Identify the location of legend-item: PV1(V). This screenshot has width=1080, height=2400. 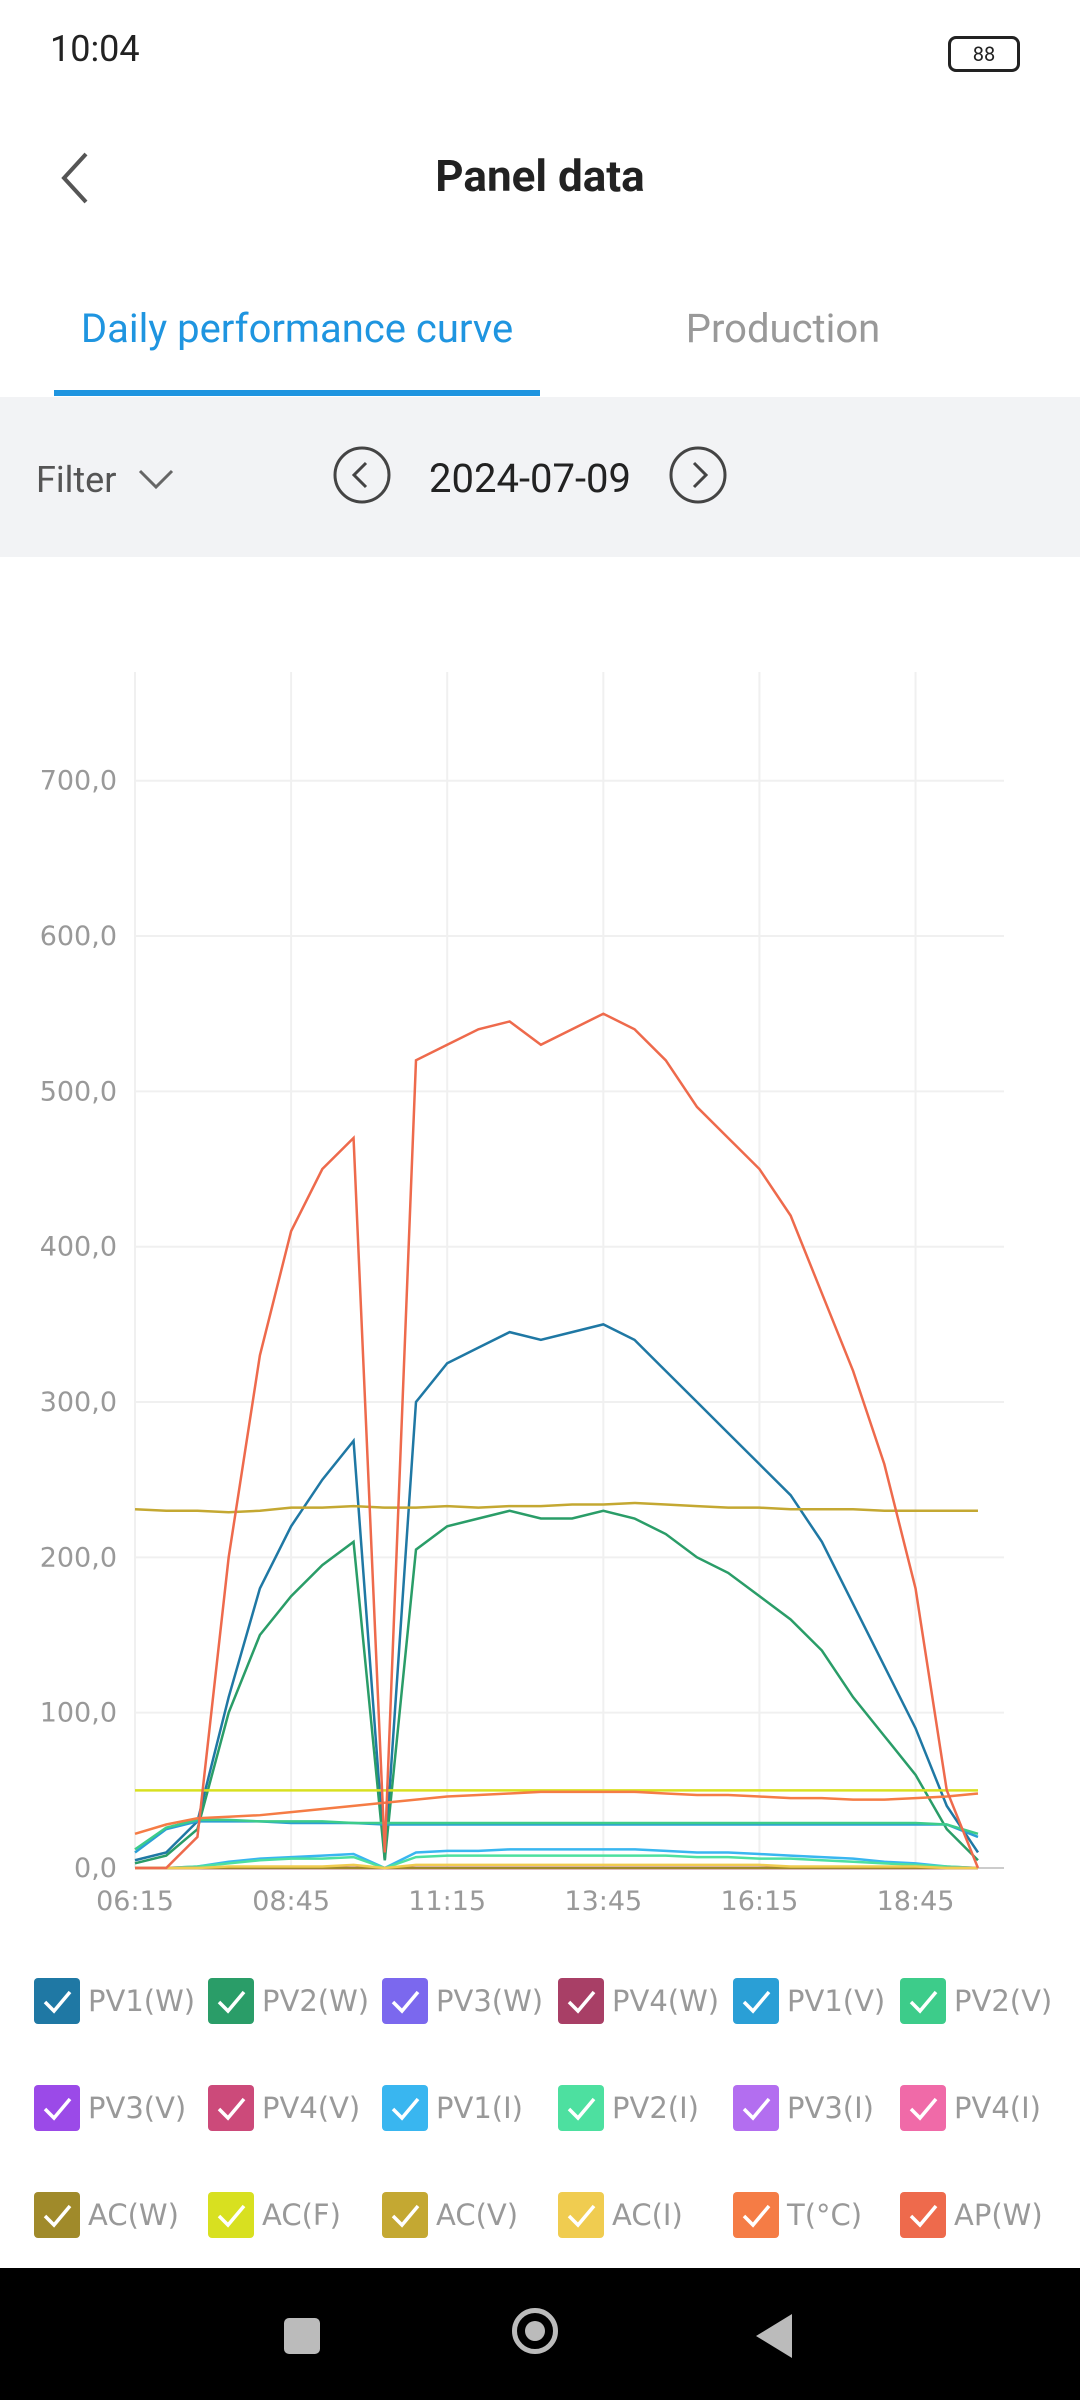
(809, 2001).